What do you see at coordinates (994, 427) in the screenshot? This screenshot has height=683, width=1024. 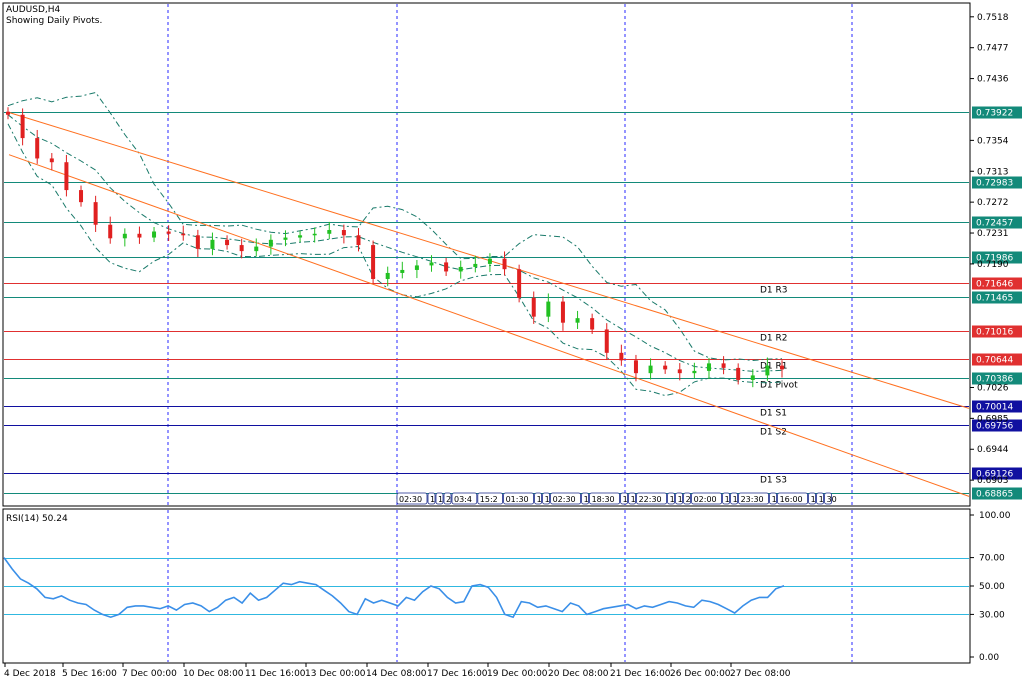 I see `price-tag-10: 0.69756` at bounding box center [994, 427].